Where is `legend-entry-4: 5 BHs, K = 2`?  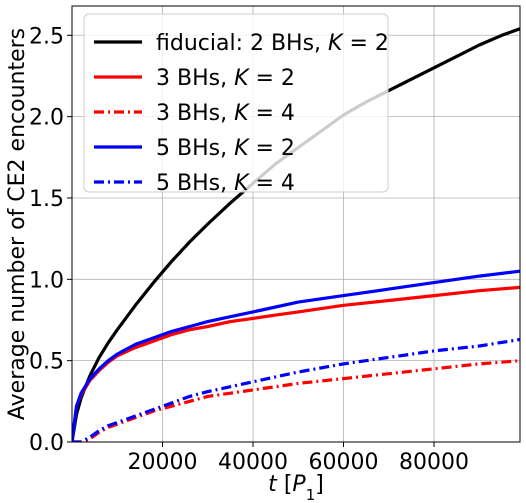
legend-entry-4: 5 BHs, K = 2 is located at coordinates (225, 148).